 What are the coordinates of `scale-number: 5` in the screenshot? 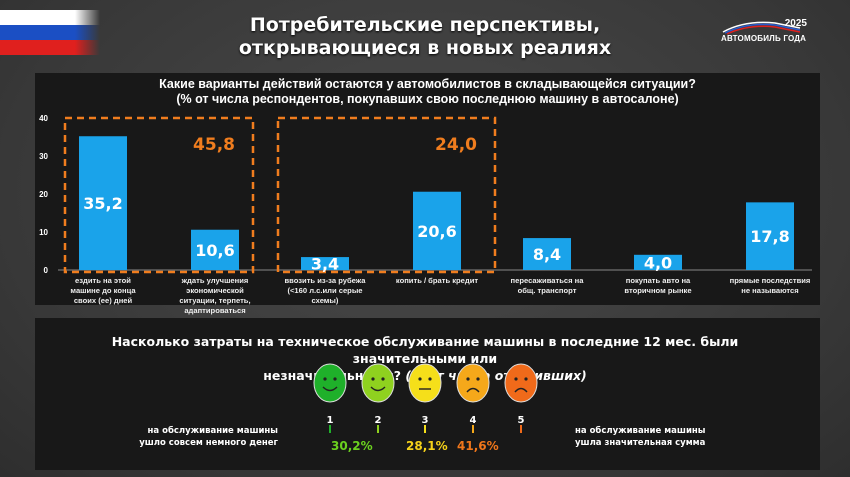 It's located at (521, 420).